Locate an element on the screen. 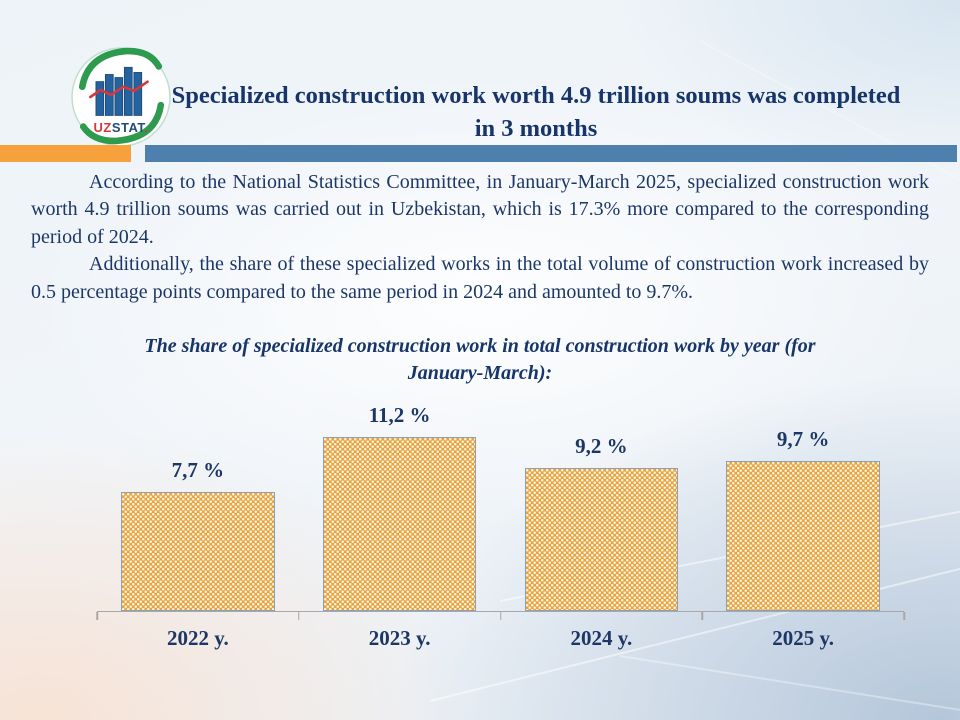 The image size is (960, 720). decorative-band is located at coordinates (480, 153).